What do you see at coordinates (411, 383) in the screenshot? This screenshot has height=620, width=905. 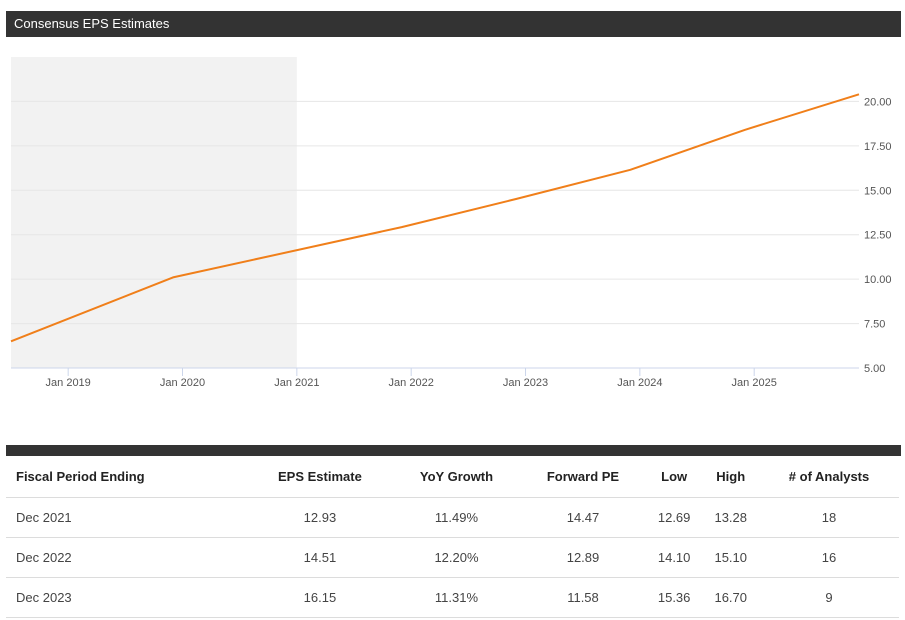 I see `x-tick-label: Jan 2022` at bounding box center [411, 383].